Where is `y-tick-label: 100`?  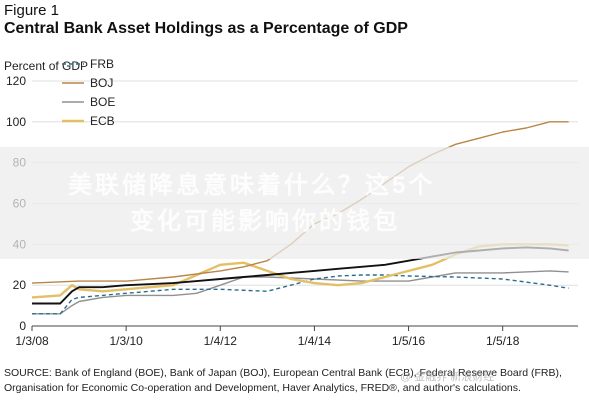 y-tick-label: 100 is located at coordinates (16, 122).